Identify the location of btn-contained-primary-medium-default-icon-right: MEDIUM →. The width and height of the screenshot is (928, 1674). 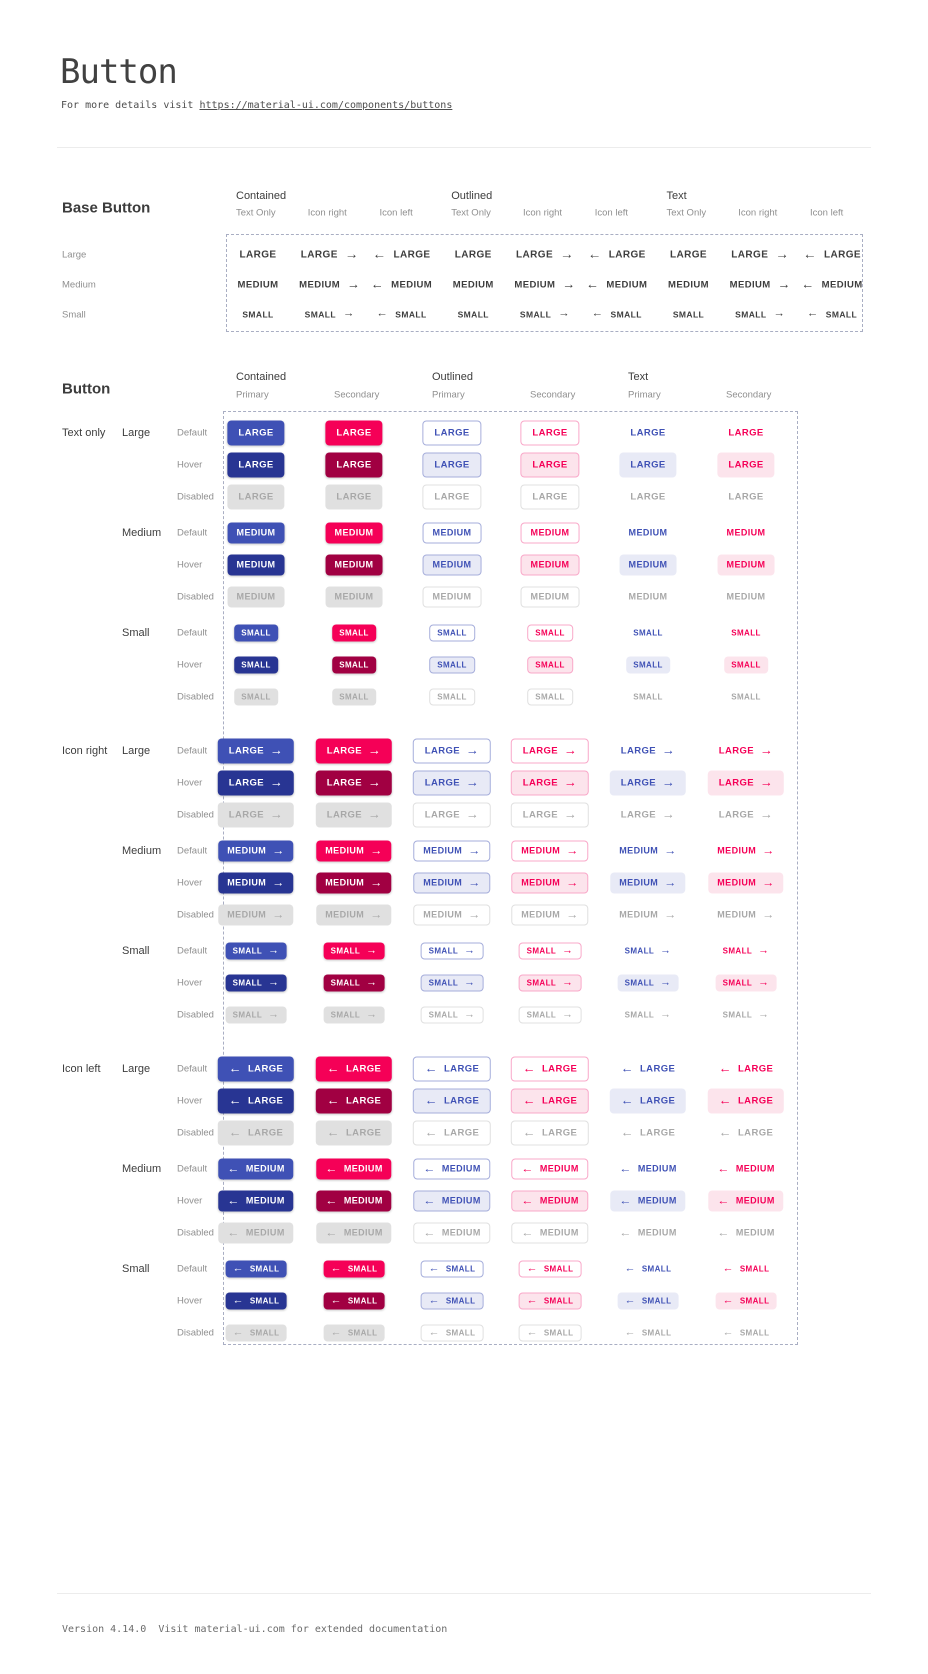
(256, 851).